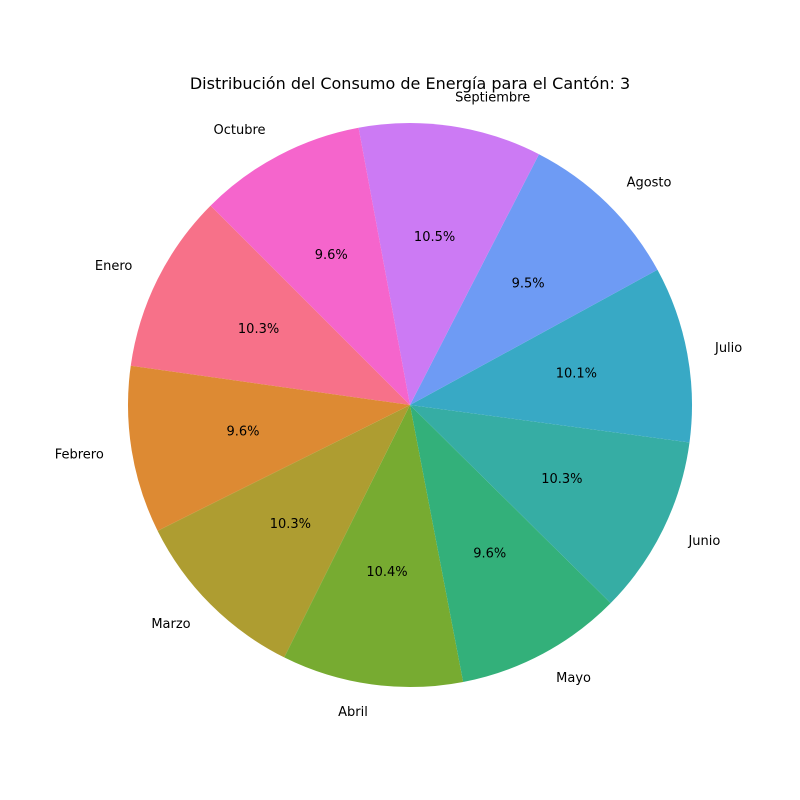  What do you see at coordinates (310, 266) in the screenshot?
I see `pie-slice-octubre` at bounding box center [310, 266].